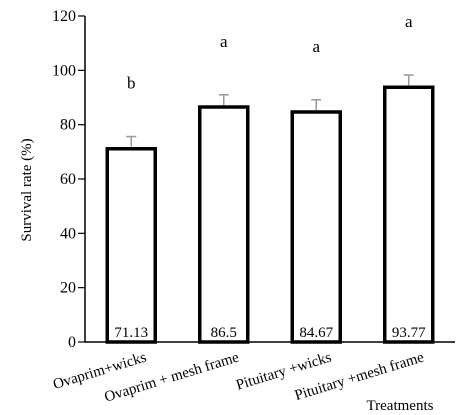 Image resolution: width=470 pixels, height=415 pixels. What do you see at coordinates (72, 342) in the screenshot?
I see `y-tick-label: 0` at bounding box center [72, 342].